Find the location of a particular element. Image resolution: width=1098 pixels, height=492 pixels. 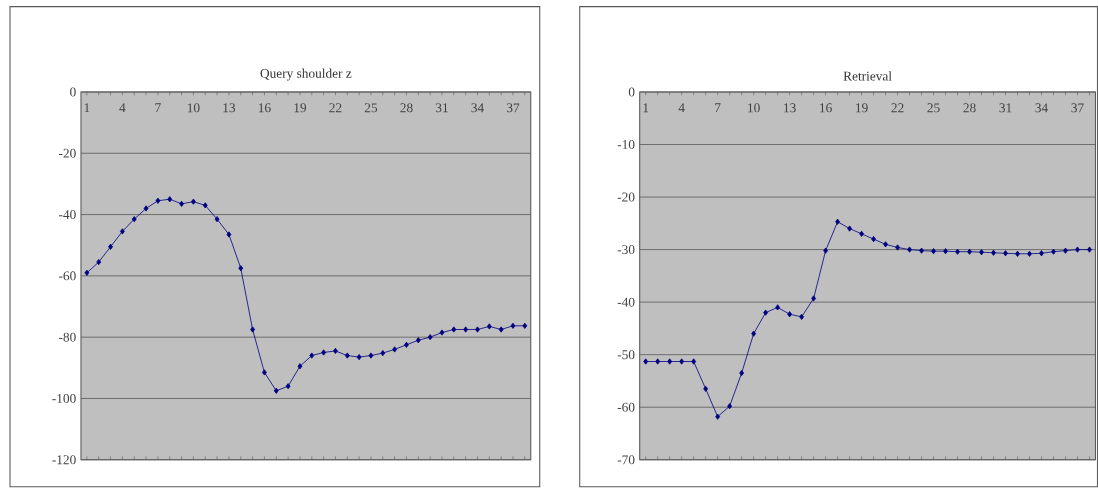

x-tick-label: 28 is located at coordinates (406, 108).